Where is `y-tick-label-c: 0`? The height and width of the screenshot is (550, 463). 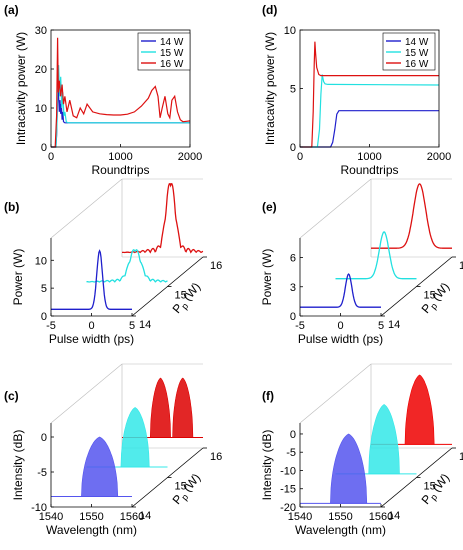 y-tick-label-c: 0 is located at coordinates (44, 438).